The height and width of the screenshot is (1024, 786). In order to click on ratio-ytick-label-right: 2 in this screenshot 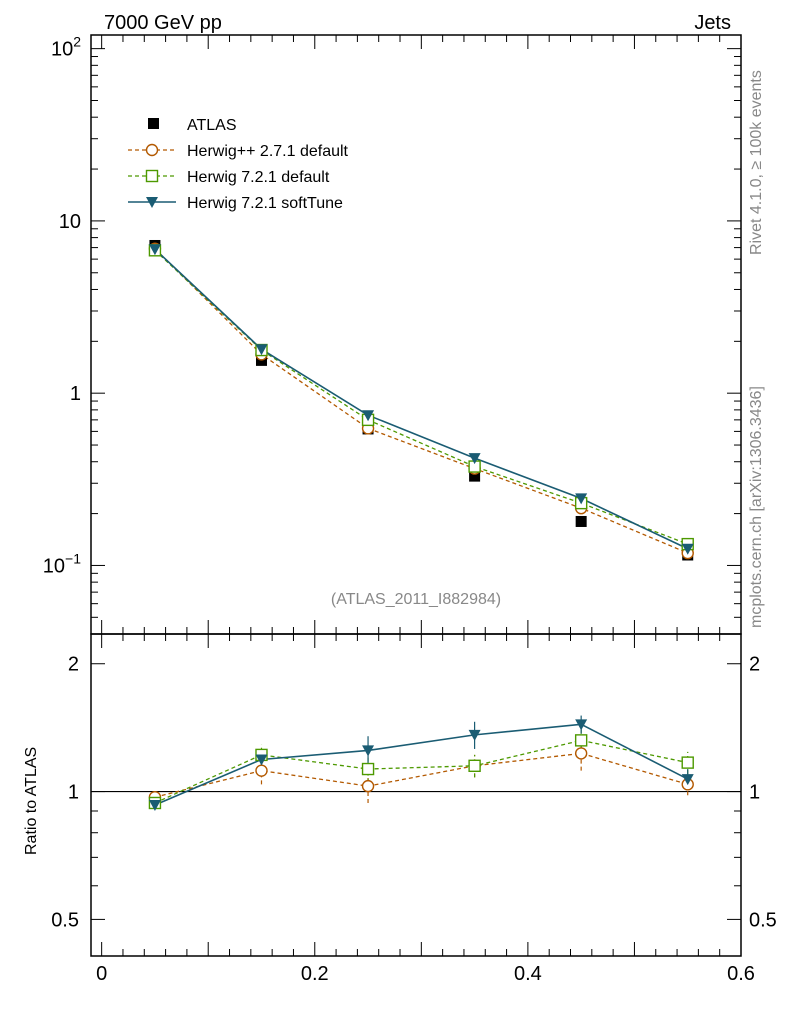, I will do `click(754, 665)`.